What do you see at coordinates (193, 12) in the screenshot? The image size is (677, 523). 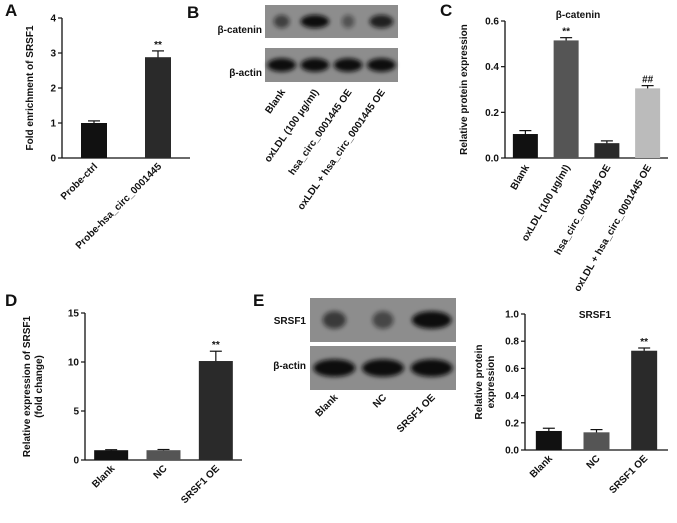 I see `panel-label: B` at bounding box center [193, 12].